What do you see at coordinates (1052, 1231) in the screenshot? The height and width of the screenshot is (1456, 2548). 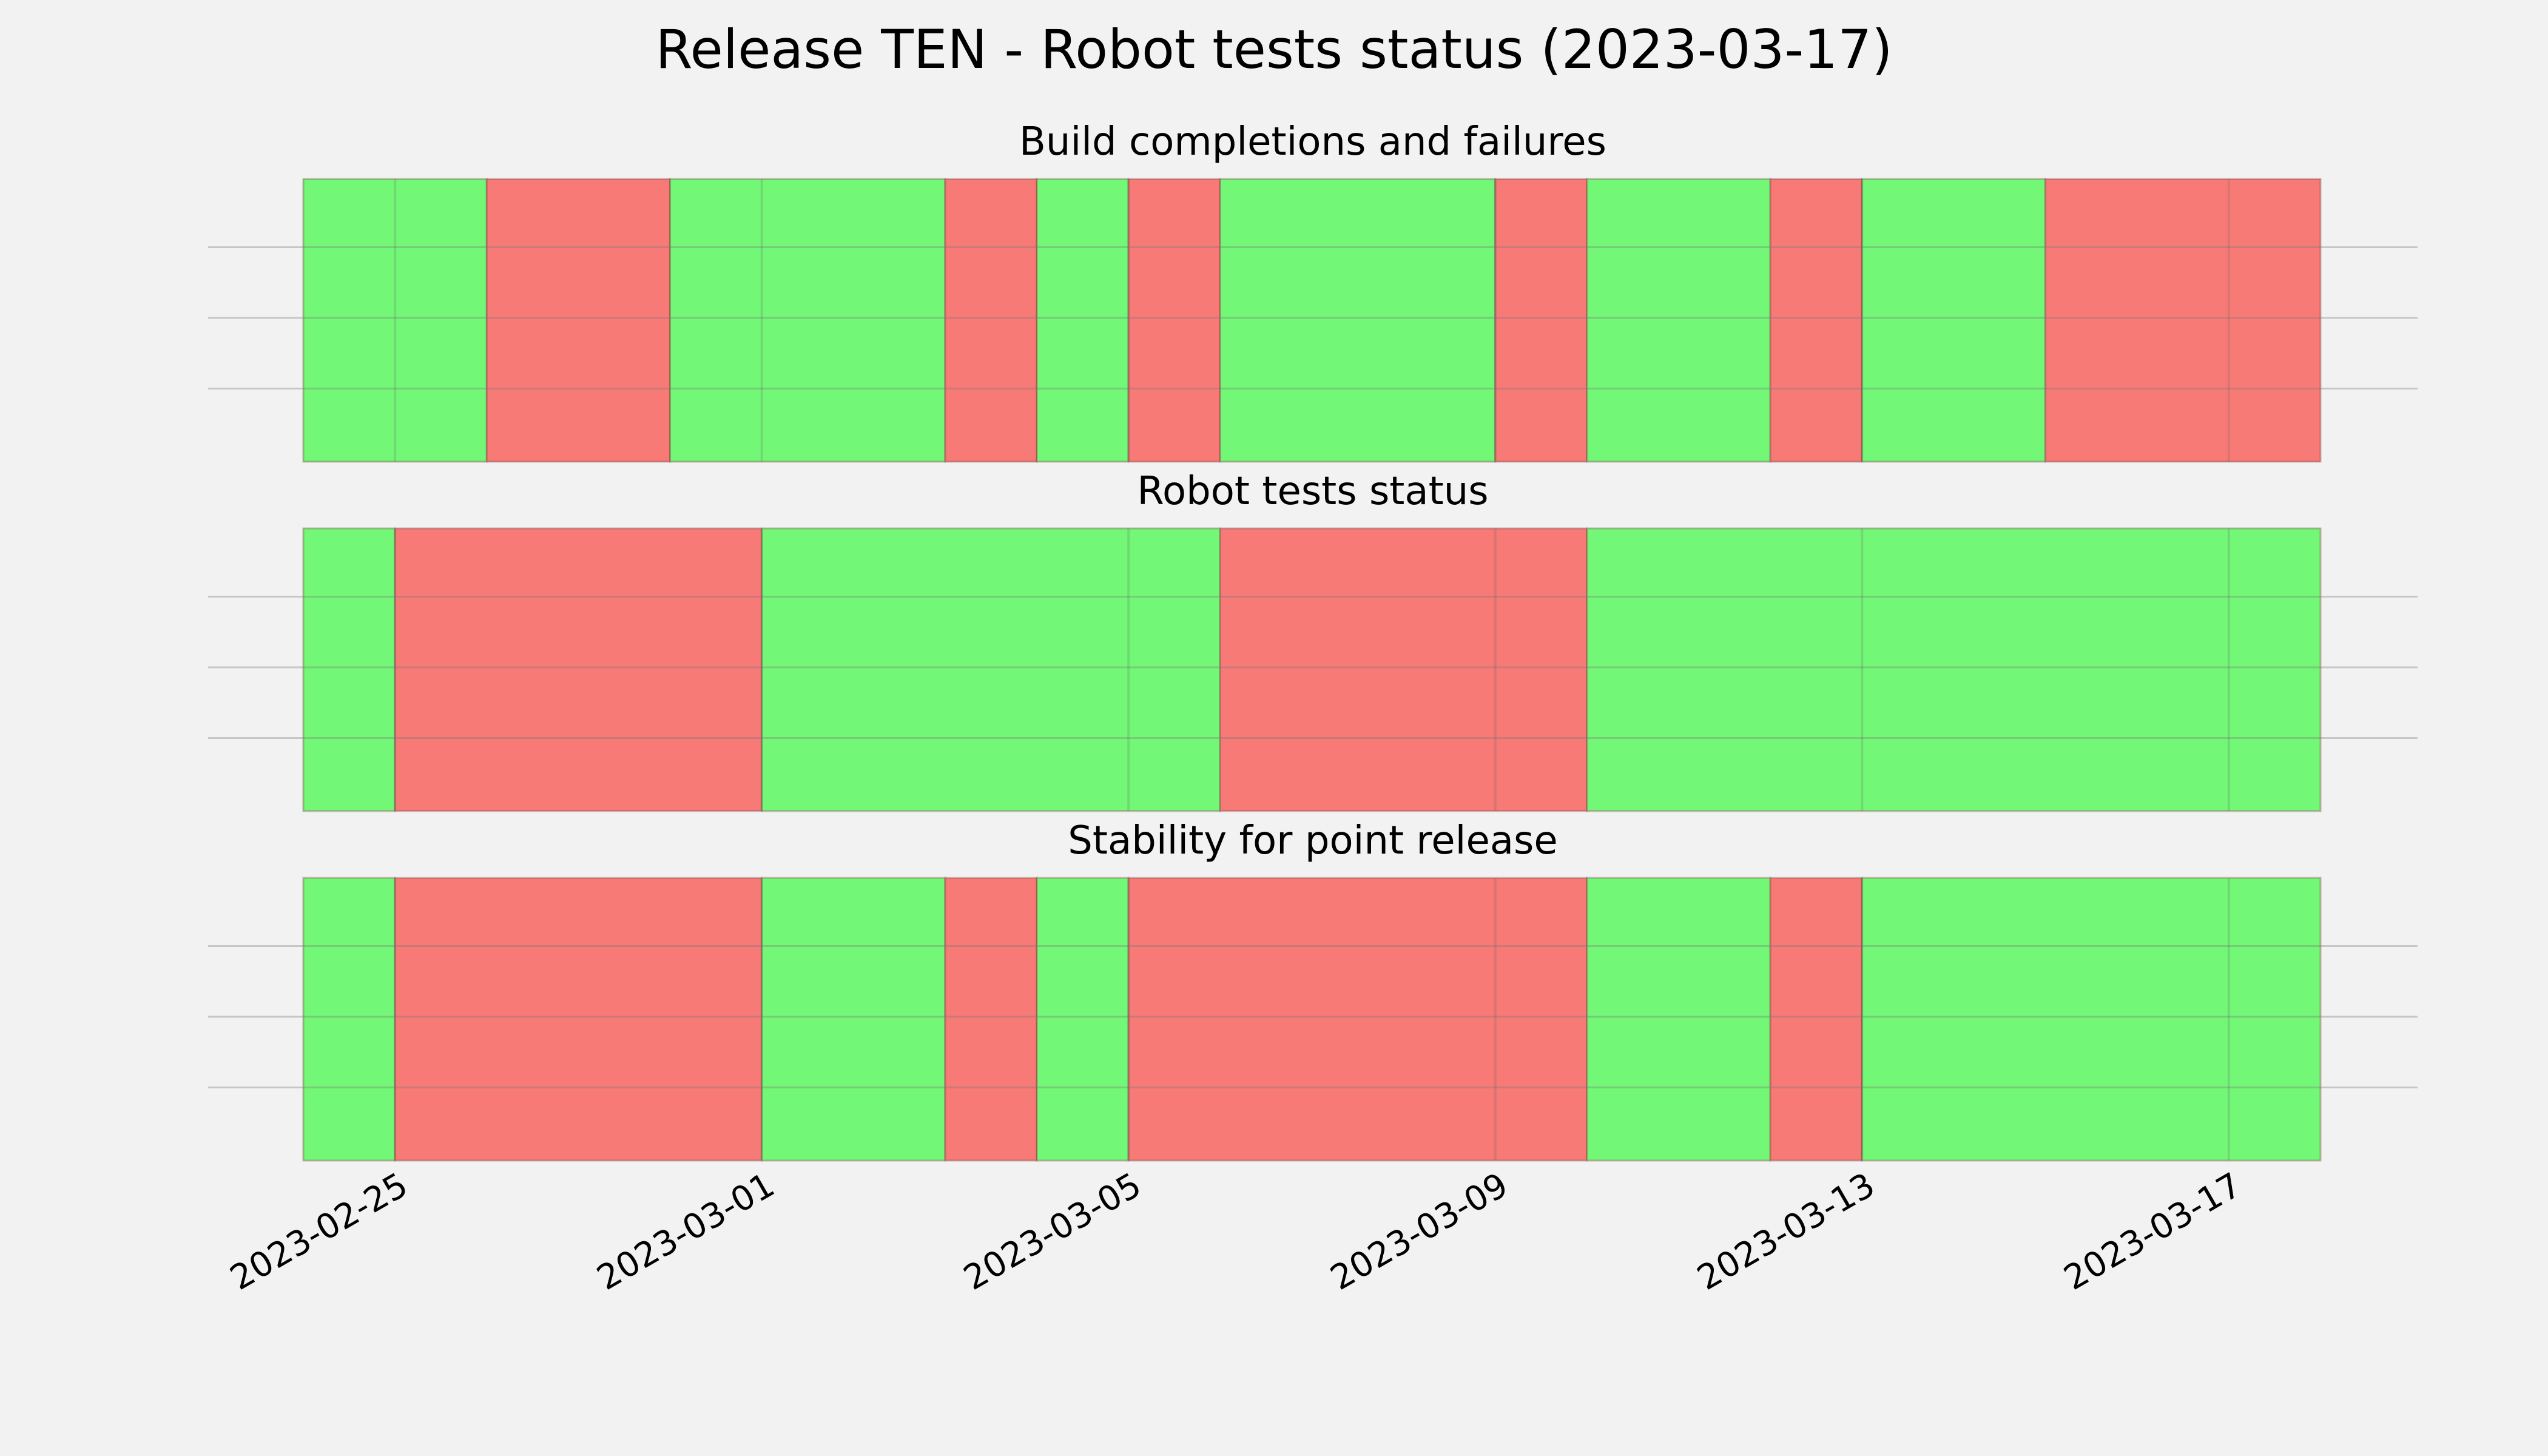 I see `x-tick-label: 2023-03-05` at bounding box center [1052, 1231].